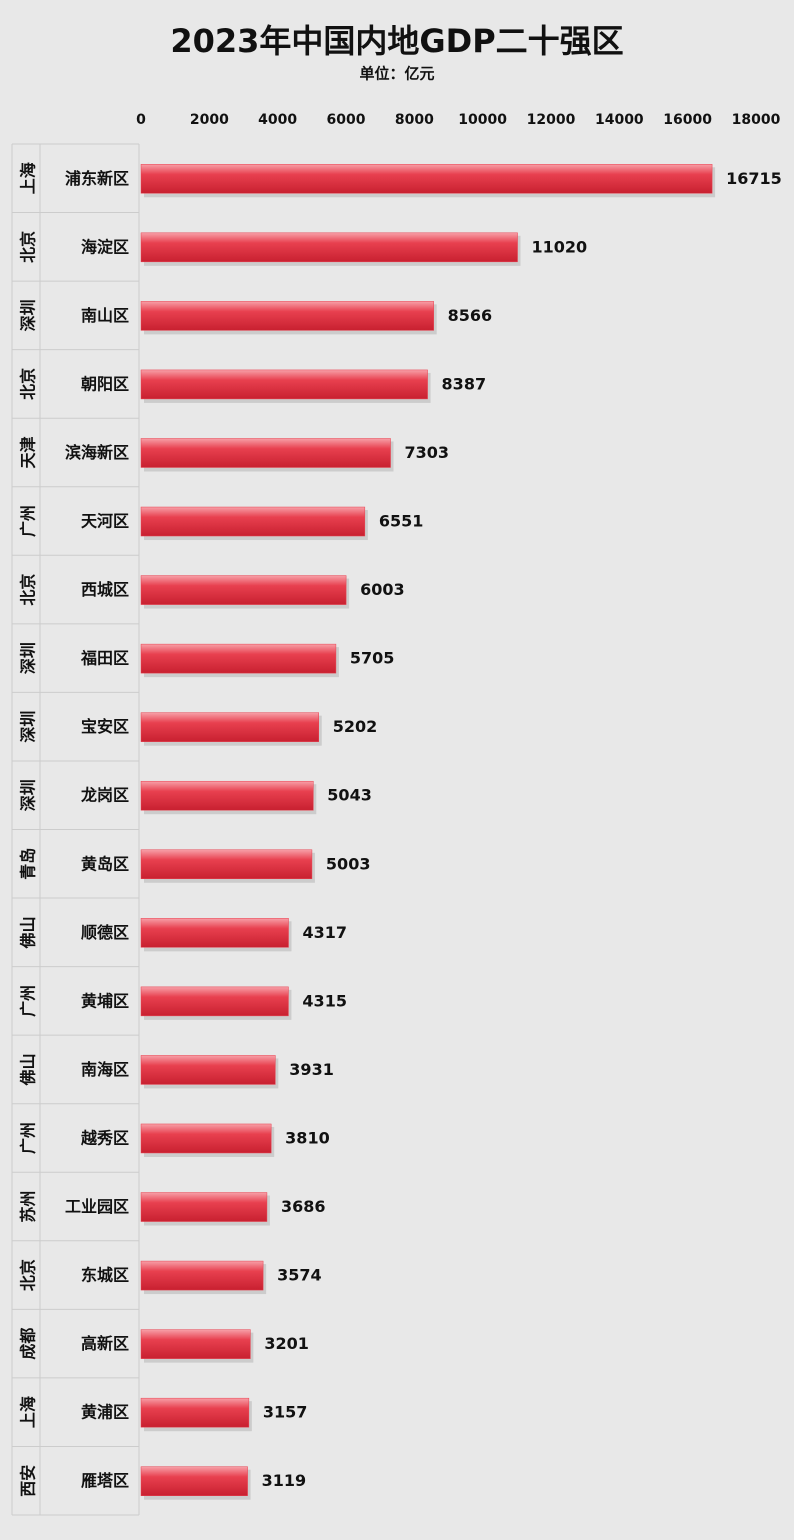 The image size is (794, 1540). Describe the element at coordinates (105, 589) in the screenshot. I see `y-tick-label: 西城区` at that location.